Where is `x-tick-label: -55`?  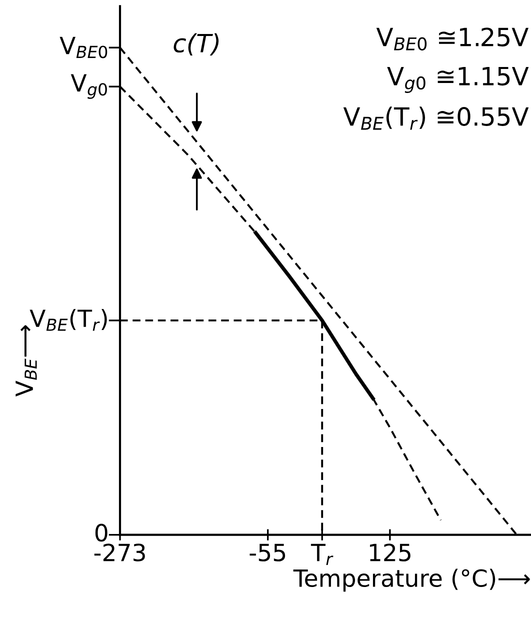
x-tick-label: -55 is located at coordinates (268, 553).